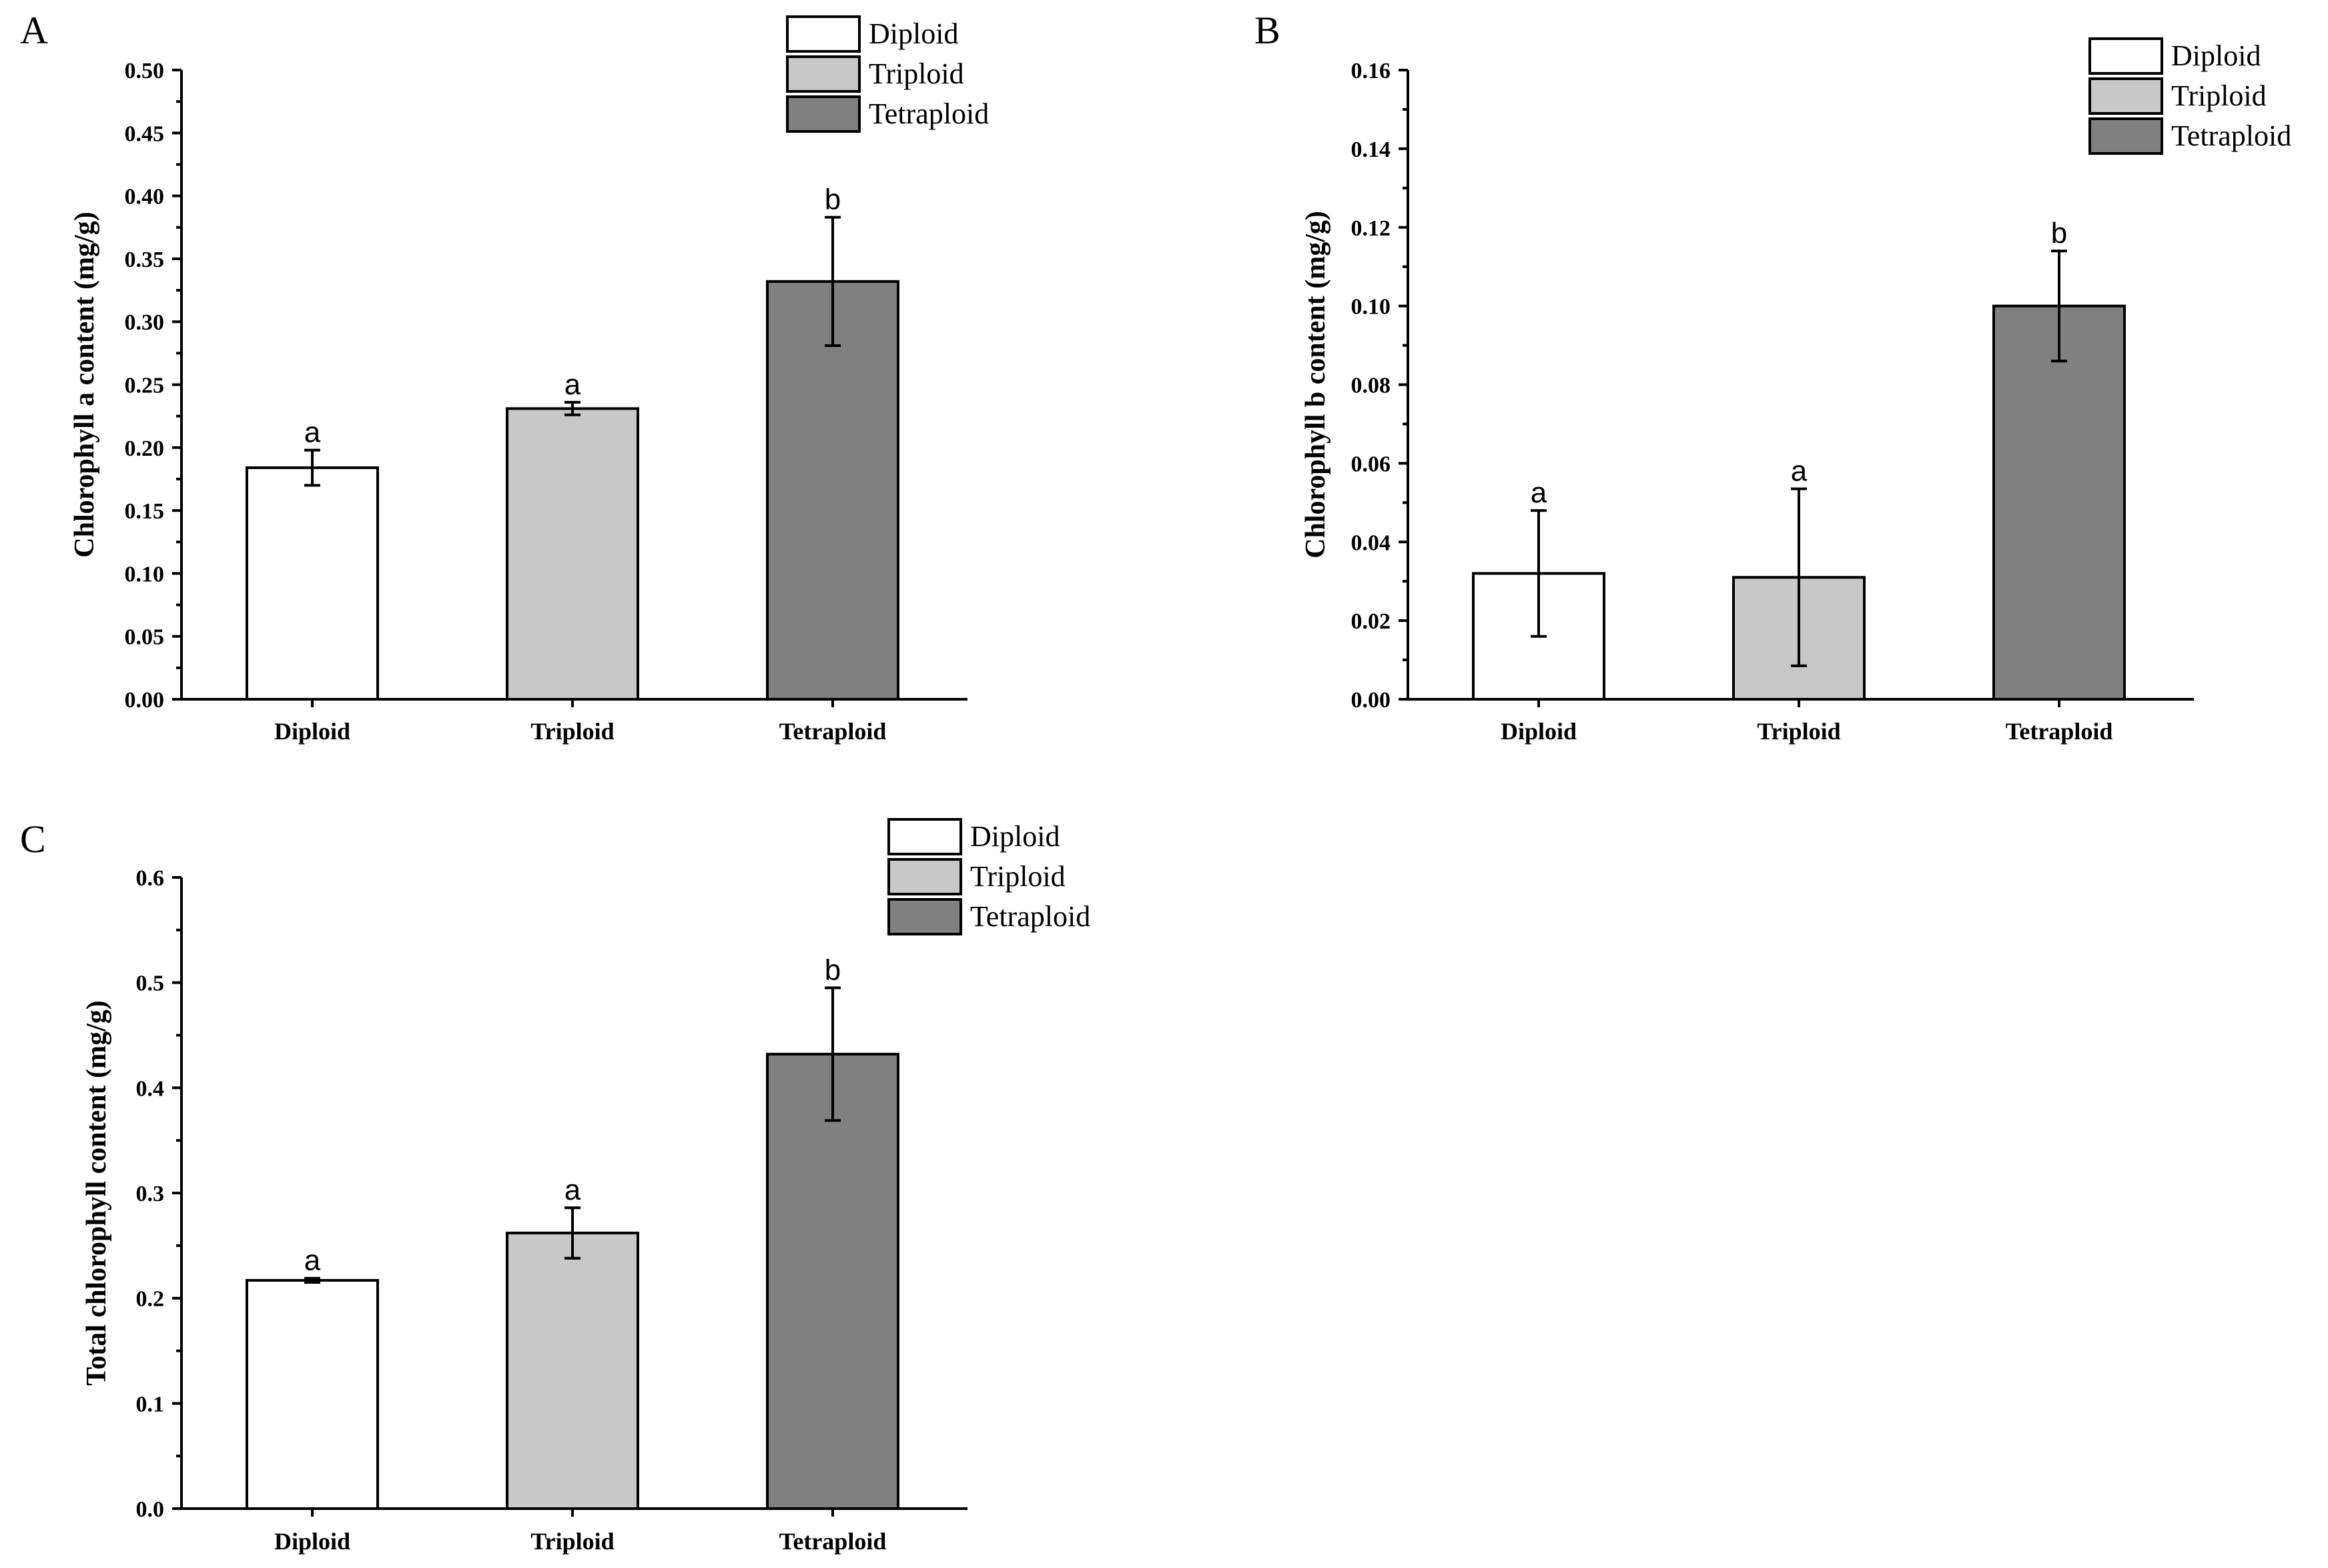 Image resolution: width=2328 pixels, height=1568 pixels. What do you see at coordinates (145, 198) in the screenshot?
I see `y-tick-label: 0.40` at bounding box center [145, 198].